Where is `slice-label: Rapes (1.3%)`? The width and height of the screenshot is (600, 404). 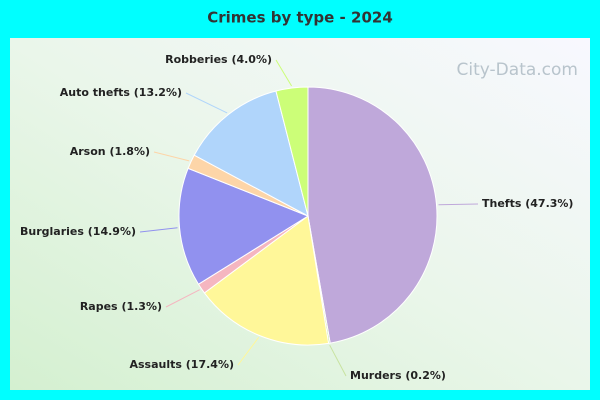 slice-label: Rapes (1.3%) is located at coordinates (121, 306).